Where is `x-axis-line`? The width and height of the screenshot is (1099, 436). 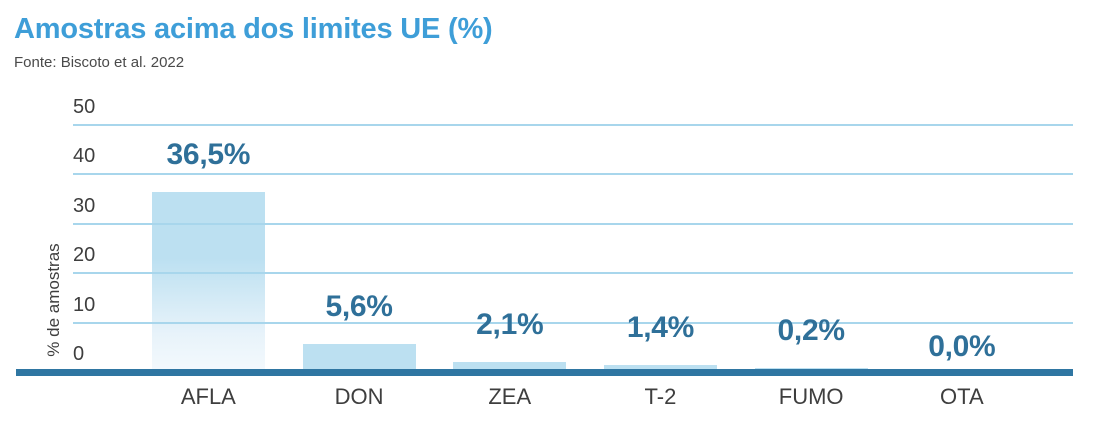
x-axis-line is located at coordinates (544, 372).